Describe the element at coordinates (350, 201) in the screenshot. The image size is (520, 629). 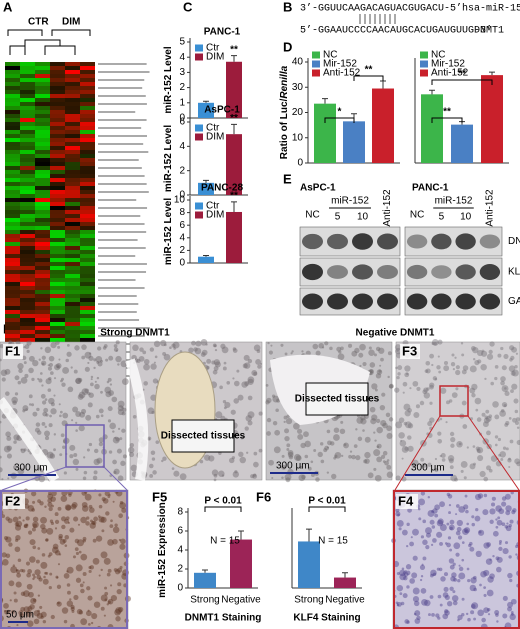
I see `treatment-label: miR-152` at that location.